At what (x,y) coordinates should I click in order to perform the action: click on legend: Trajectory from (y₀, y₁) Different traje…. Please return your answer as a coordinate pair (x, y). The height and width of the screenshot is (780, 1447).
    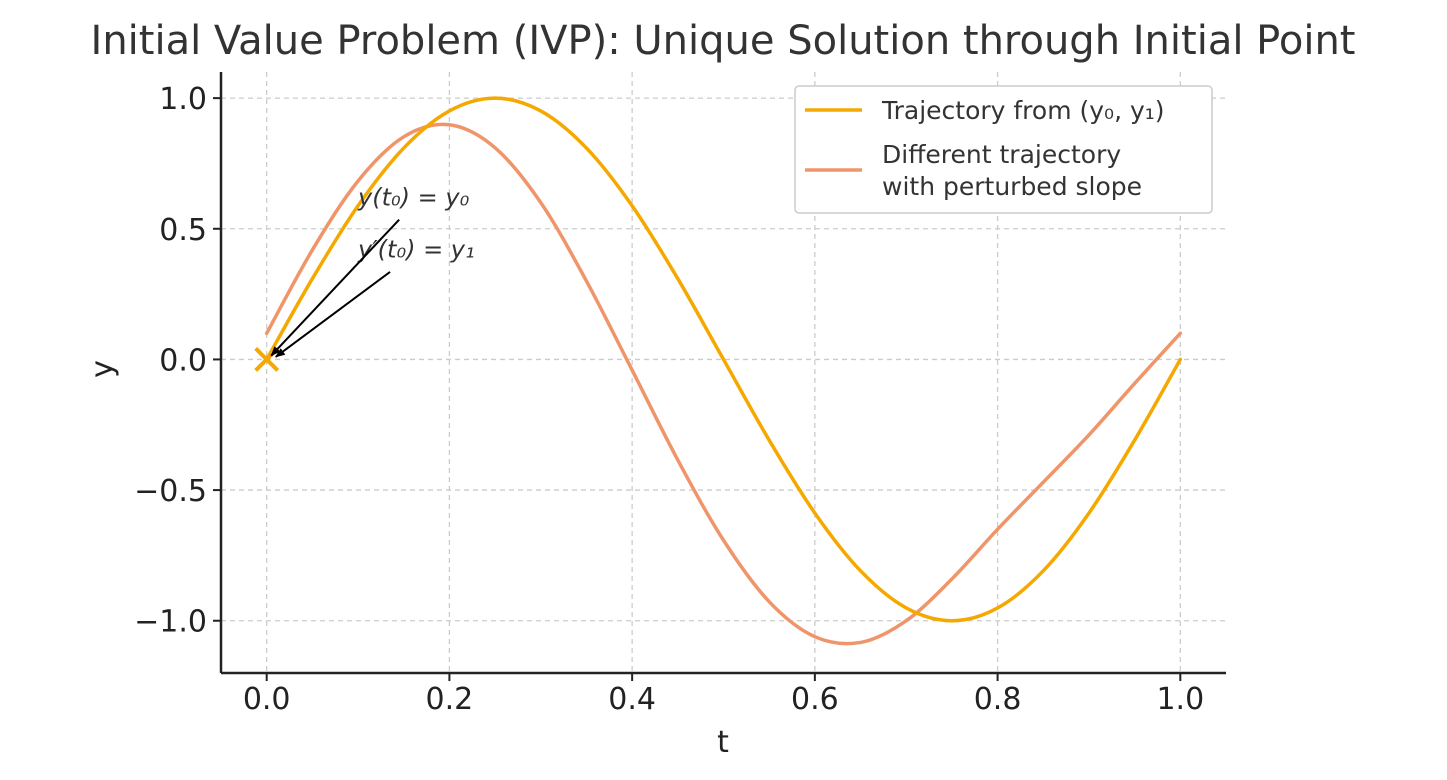
    Looking at the image, I should click on (1003, 149).